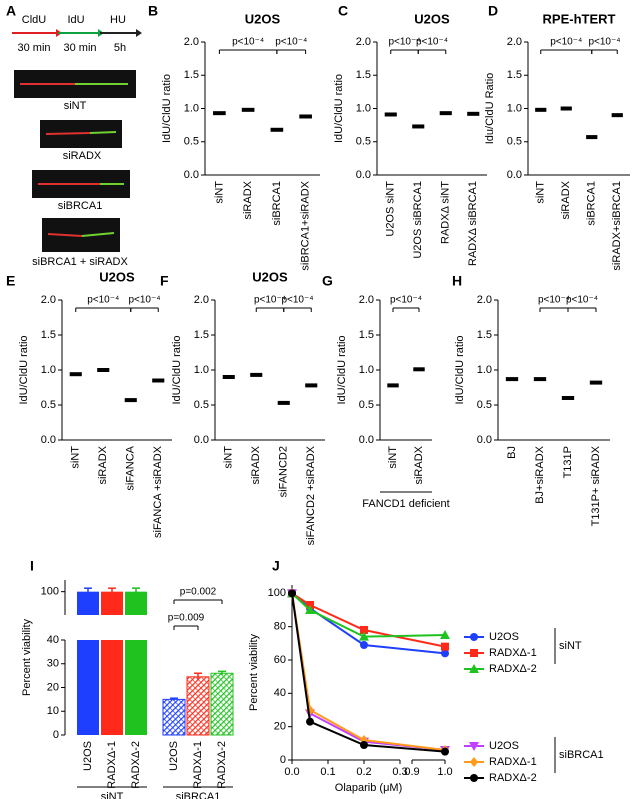 This screenshot has height=799, width=638. Describe the element at coordinates (490, 109) in the screenshot. I see `y-axis-label: Idu/CldU Ratio` at that location.